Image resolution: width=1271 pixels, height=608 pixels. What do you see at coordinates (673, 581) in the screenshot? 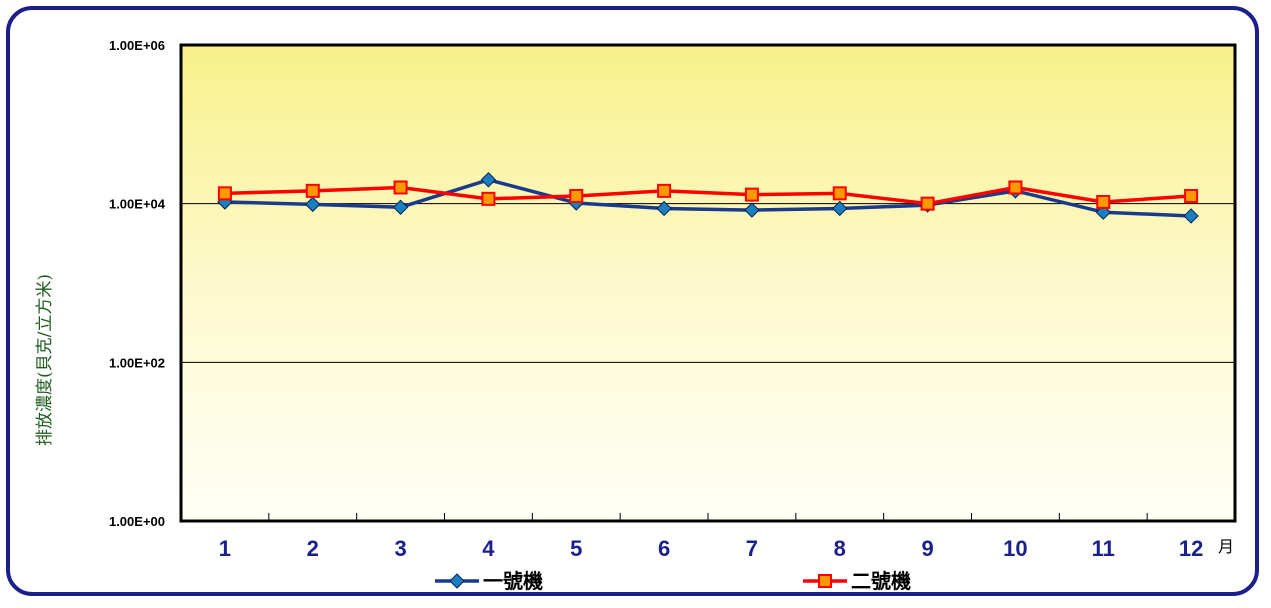
I see `legend: 一號機 二號機` at bounding box center [673, 581].